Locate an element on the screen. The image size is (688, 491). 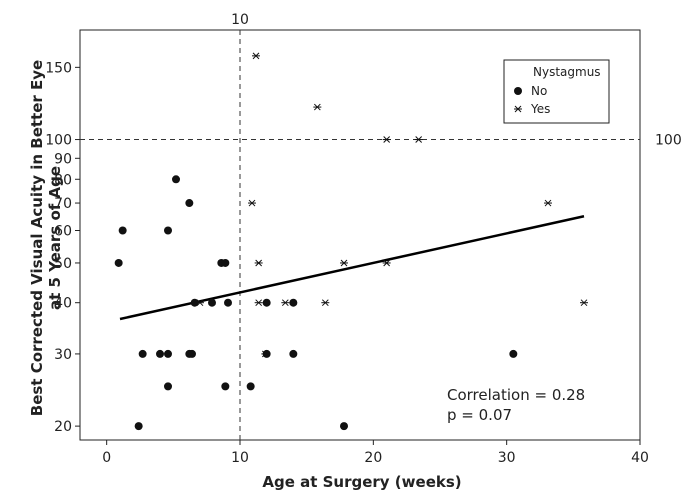
y-tick-label: 50 is located at coordinates (63, 264).